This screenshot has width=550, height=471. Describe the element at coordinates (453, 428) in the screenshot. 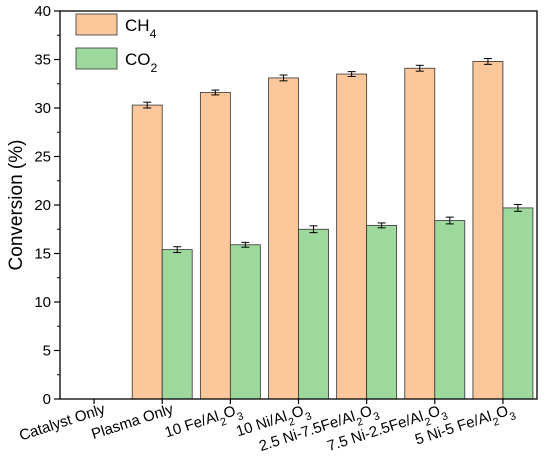

I see `label-part: 5 Ni-5 Fe/Al` at that location.